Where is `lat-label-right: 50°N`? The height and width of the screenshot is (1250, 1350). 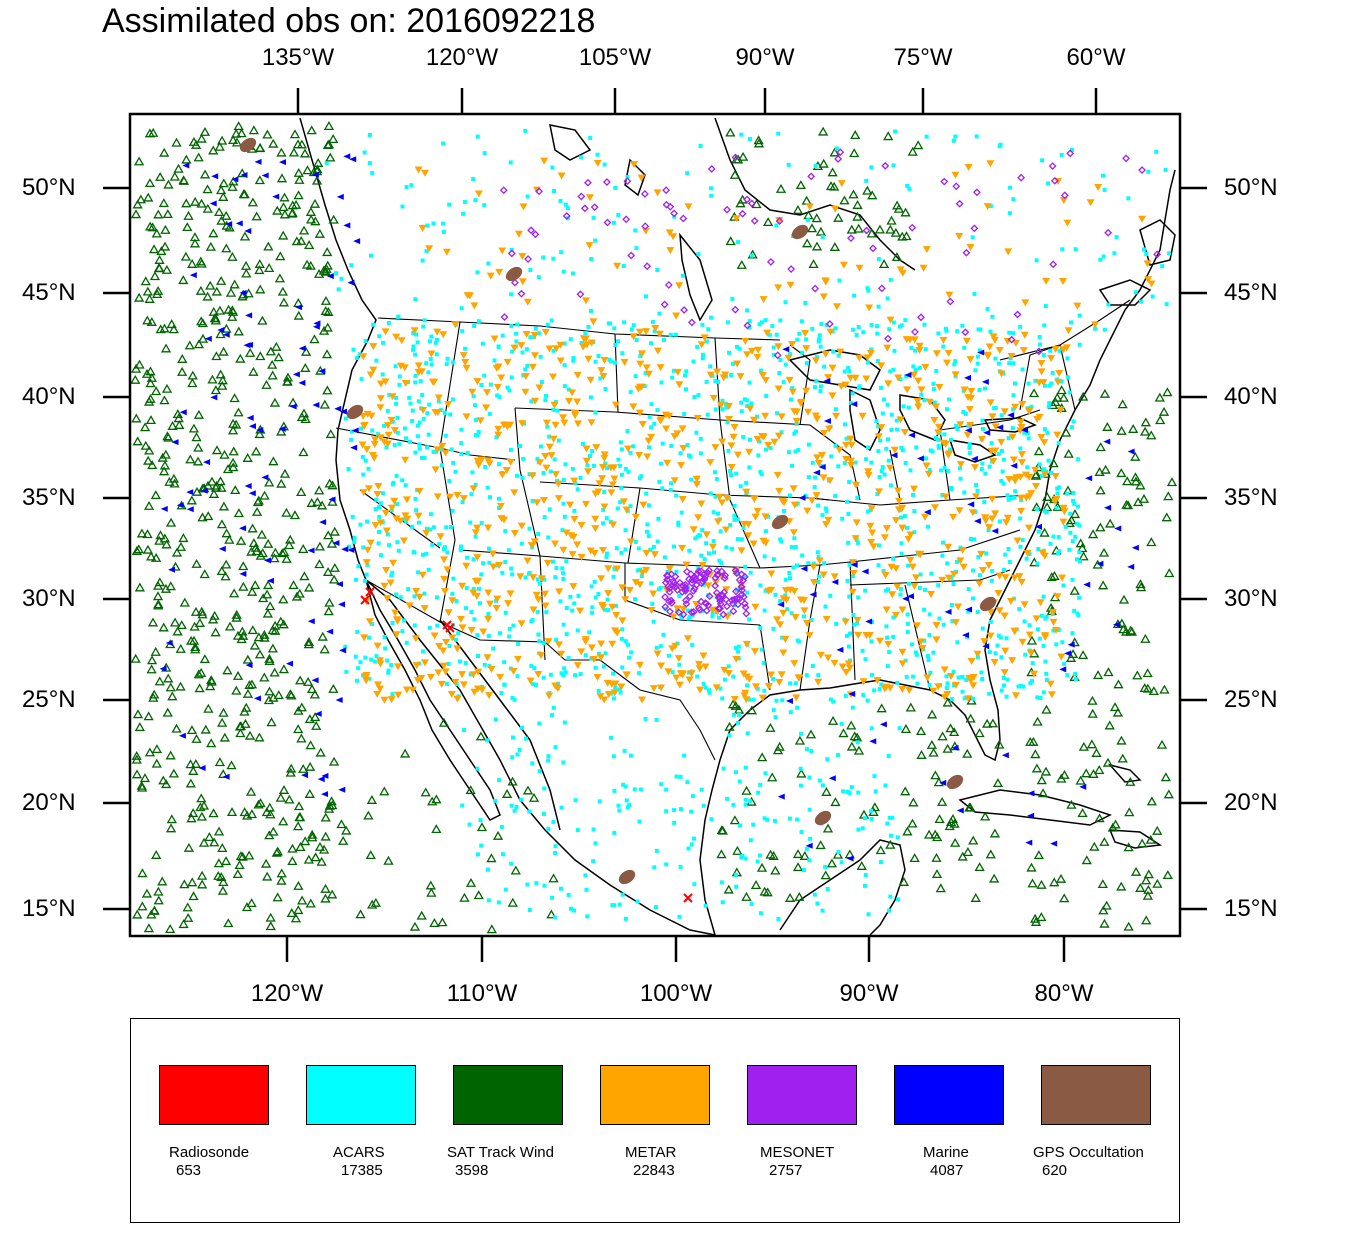 lat-label-right: 50°N is located at coordinates (1251, 187).